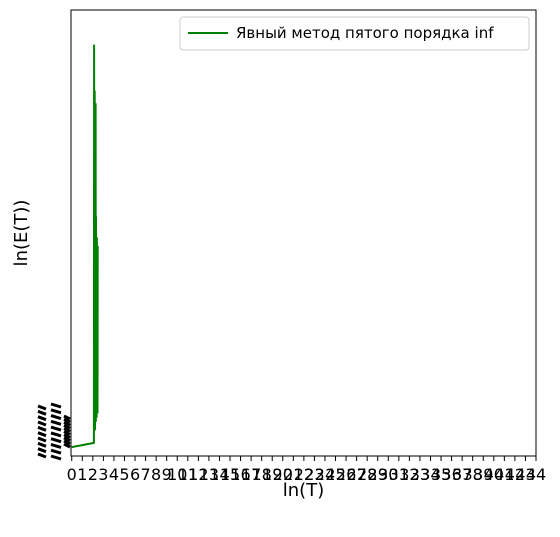 The width and height of the screenshot is (560, 537). What do you see at coordinates (251, 474) in the screenshot?
I see `x-tick-label: 17` at bounding box center [251, 474].